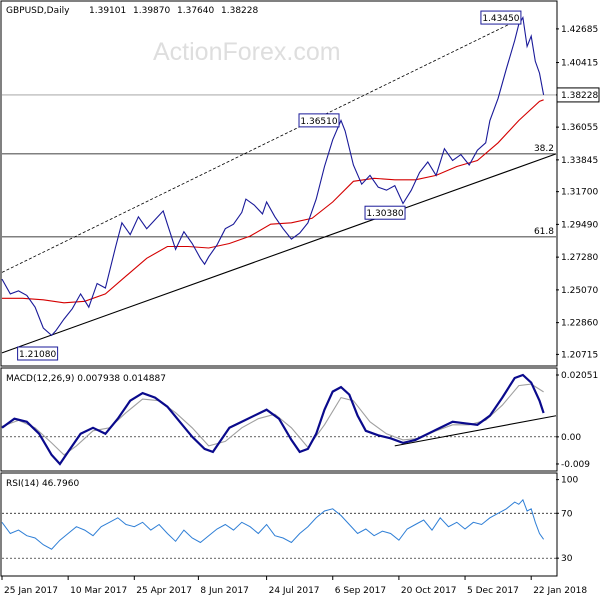 This screenshot has width=600, height=600. What do you see at coordinates (273, 524) in the screenshot?
I see `rsi-line` at bounding box center [273, 524].